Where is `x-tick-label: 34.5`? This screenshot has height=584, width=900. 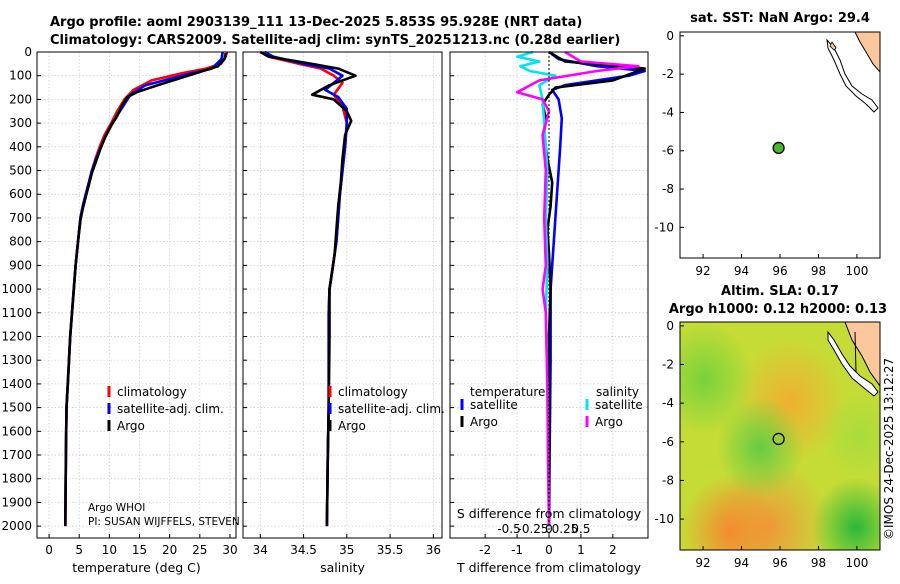 x-tick-label: 34.5 is located at coordinates (303, 550).